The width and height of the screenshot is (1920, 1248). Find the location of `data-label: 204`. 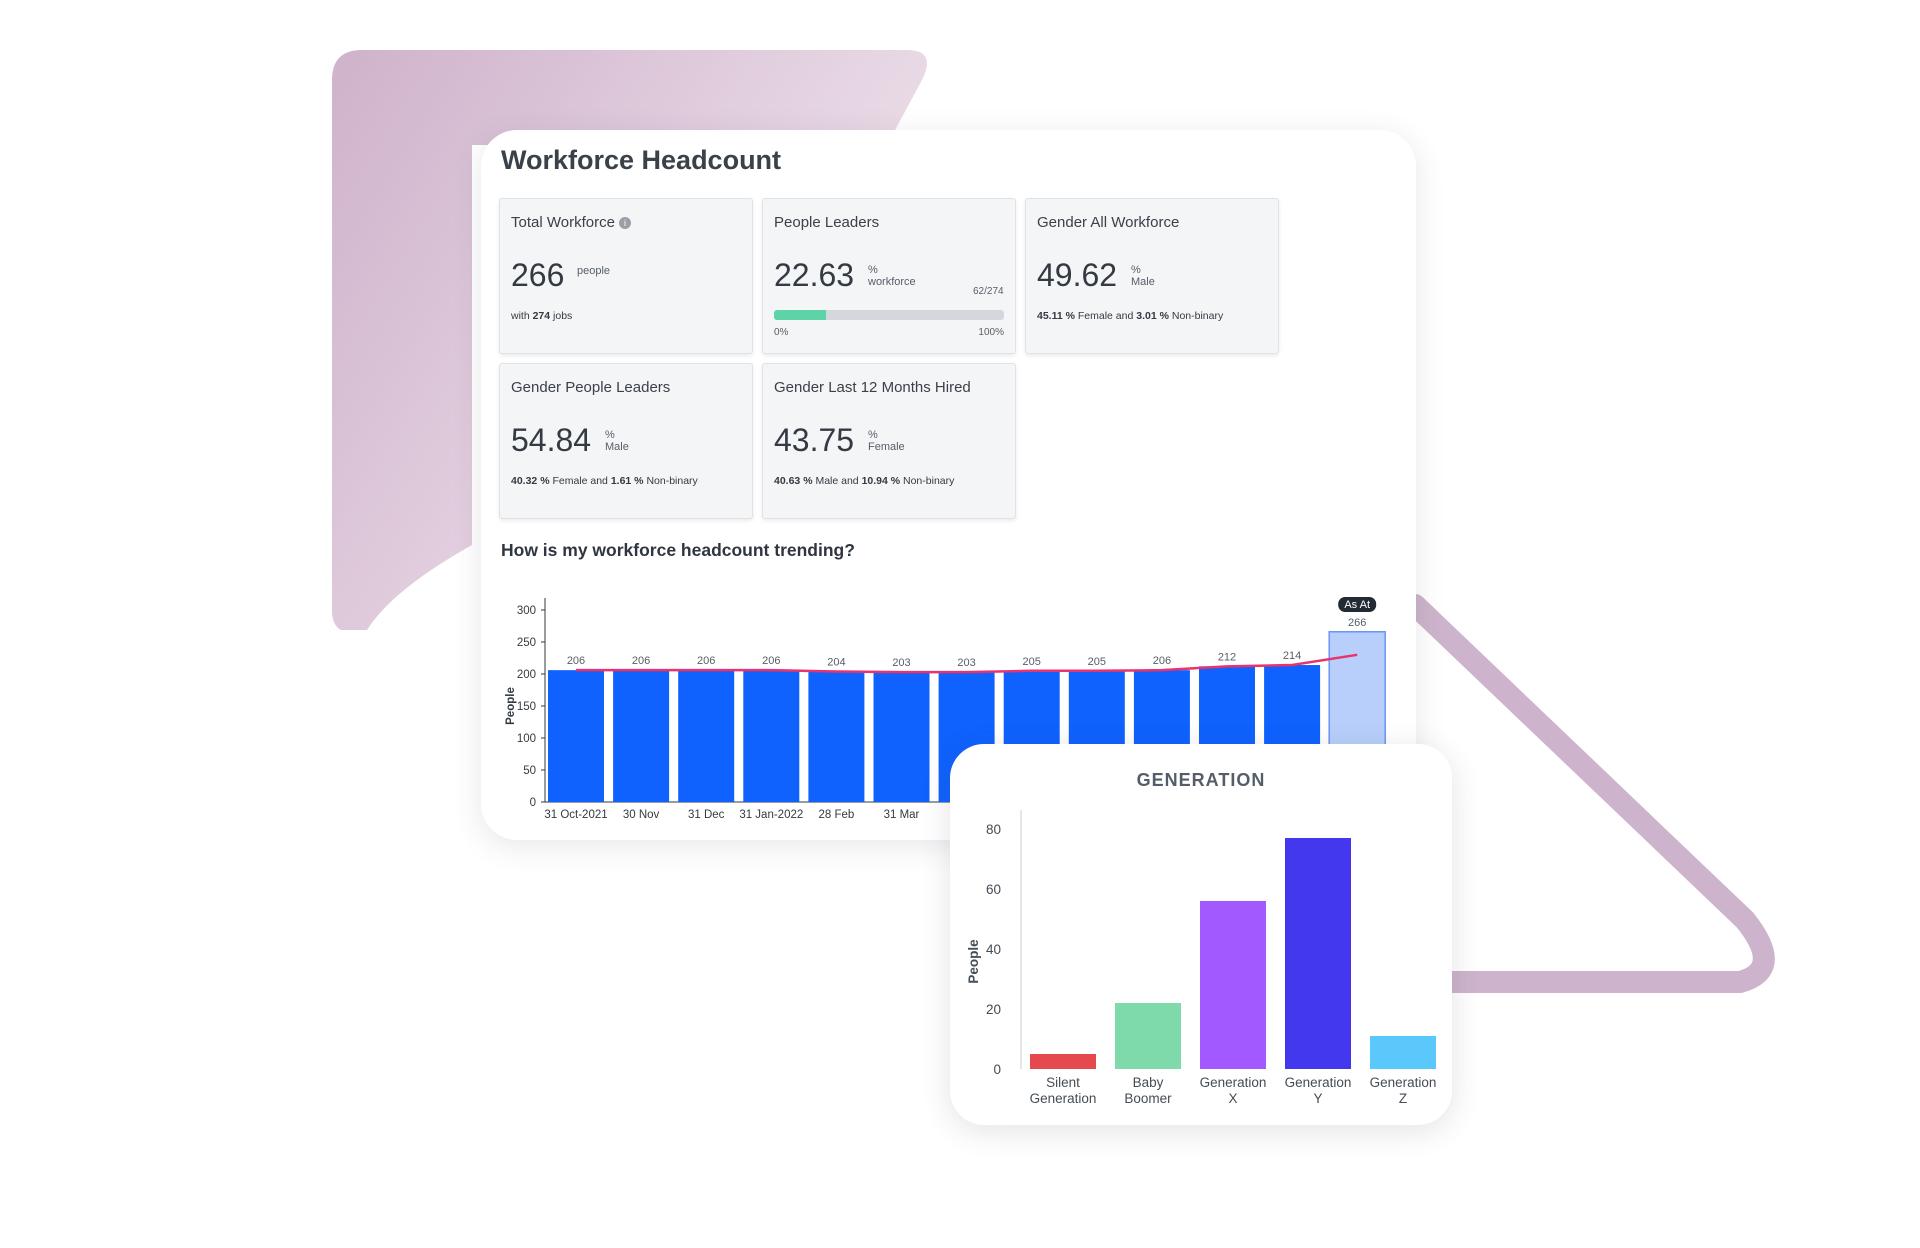

data-label: 204 is located at coordinates (836, 662).